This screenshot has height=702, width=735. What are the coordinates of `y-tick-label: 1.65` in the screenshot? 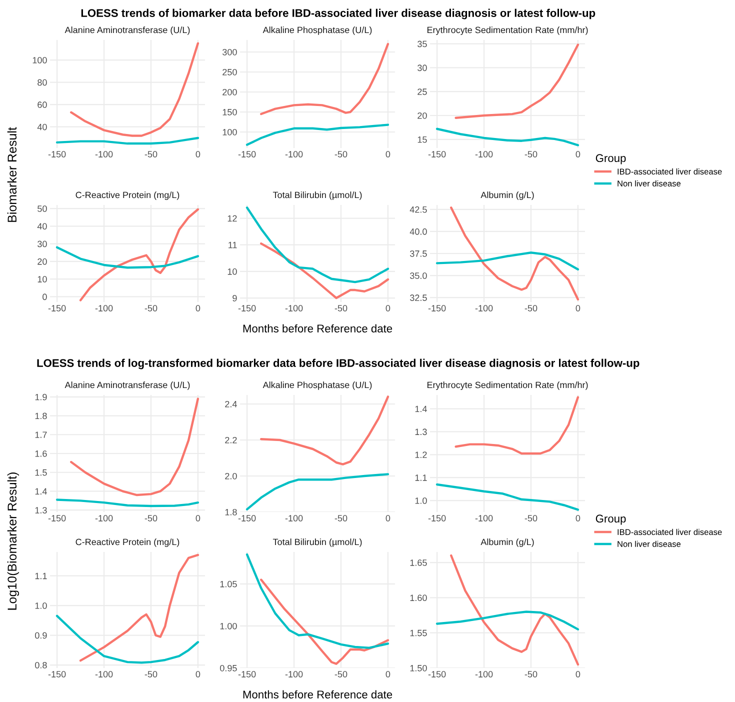 It's located at (418, 563).